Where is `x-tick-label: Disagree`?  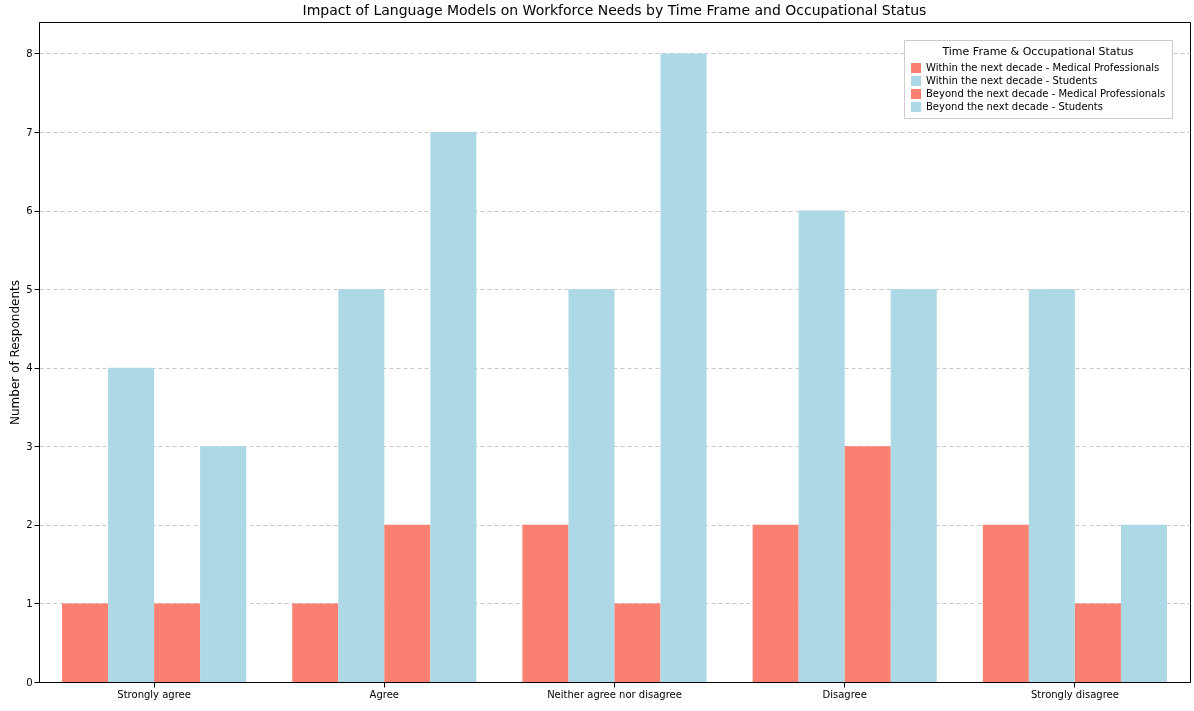 x-tick-label: Disagree is located at coordinates (844, 694).